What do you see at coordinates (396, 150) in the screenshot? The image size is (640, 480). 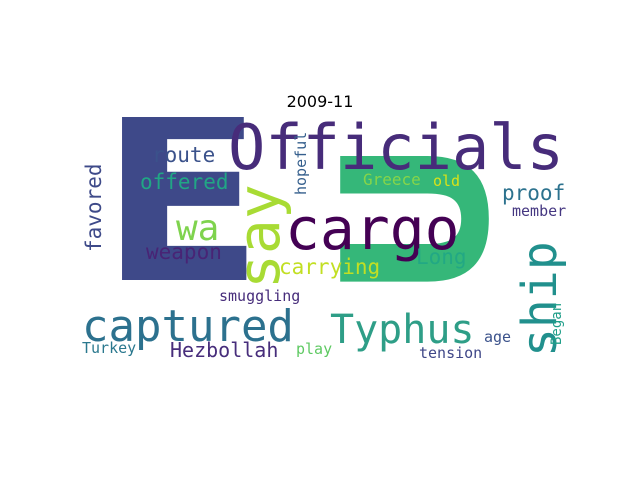 I see `word-officials: Officials` at bounding box center [396, 150].